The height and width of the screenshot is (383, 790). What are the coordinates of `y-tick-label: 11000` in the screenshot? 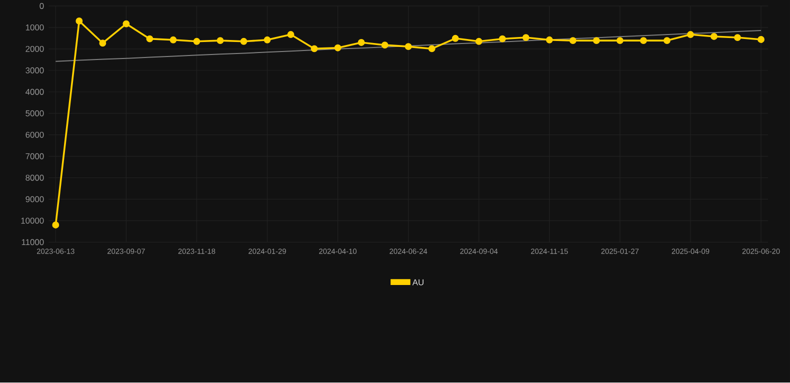 It's located at (33, 242).